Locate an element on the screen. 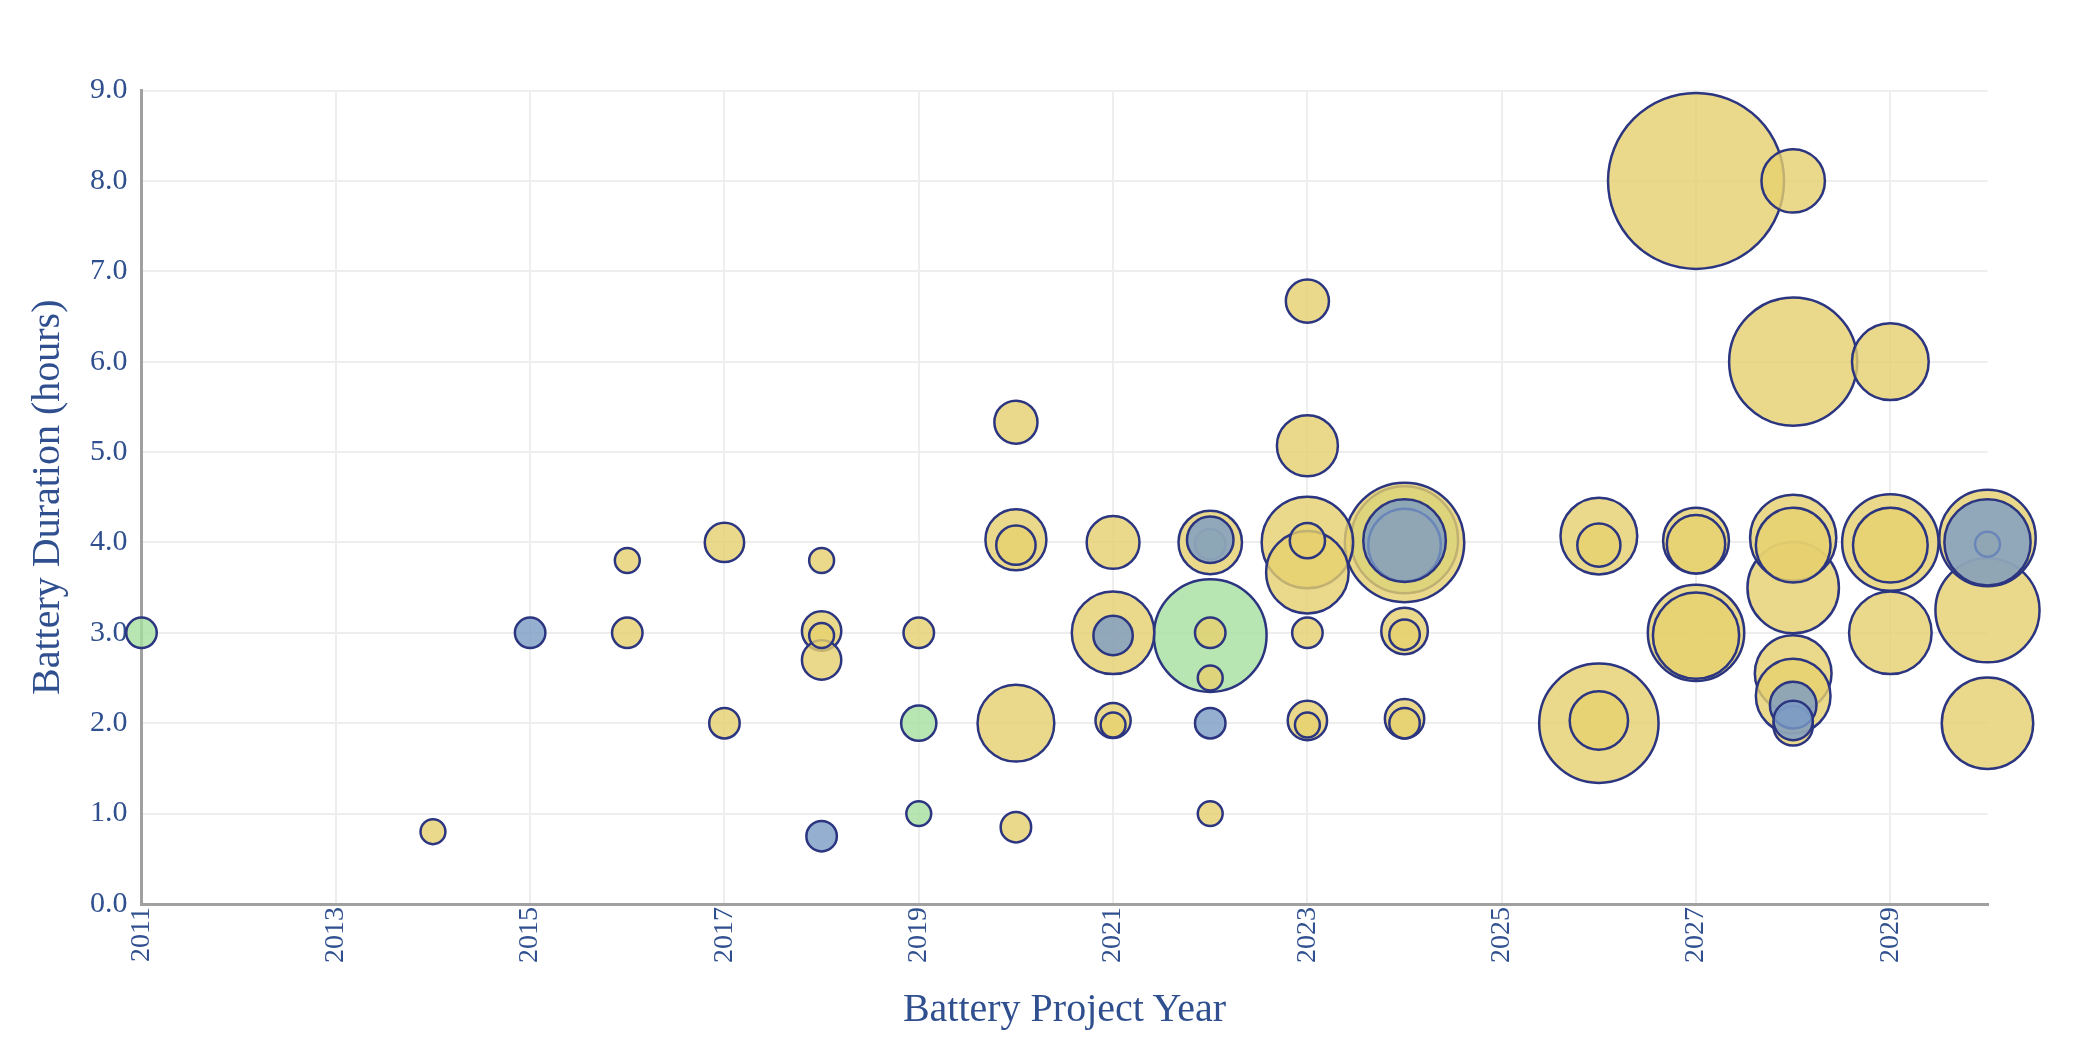  x-tick-label: 2013 is located at coordinates (334, 935).